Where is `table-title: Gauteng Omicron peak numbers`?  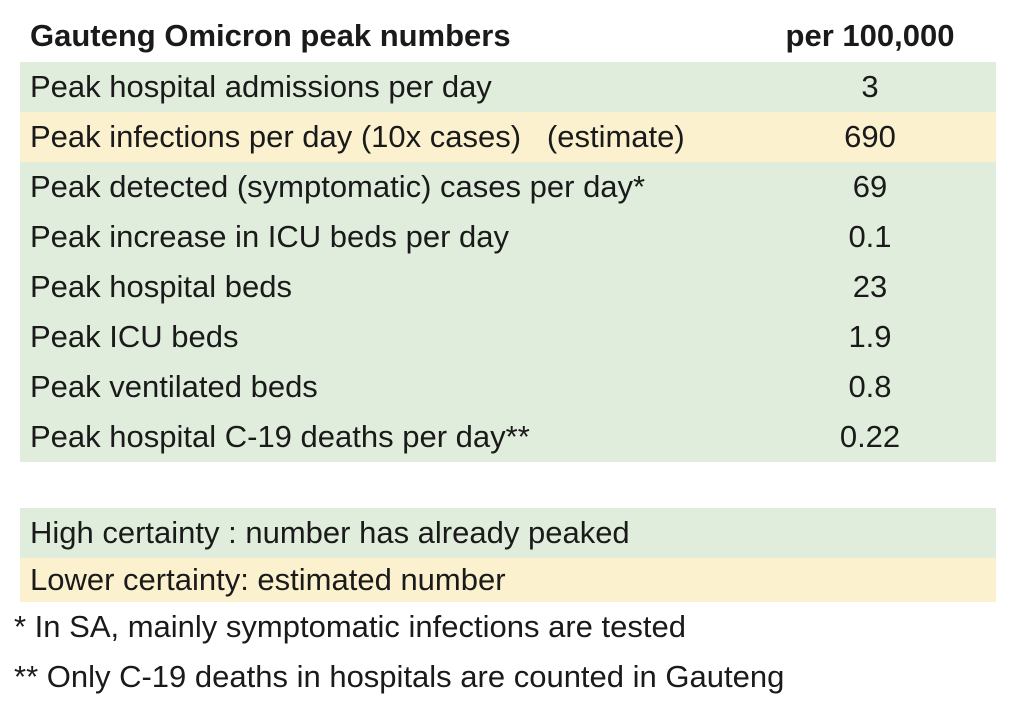
table-title: Gauteng Omicron peak numbers is located at coordinates (270, 35).